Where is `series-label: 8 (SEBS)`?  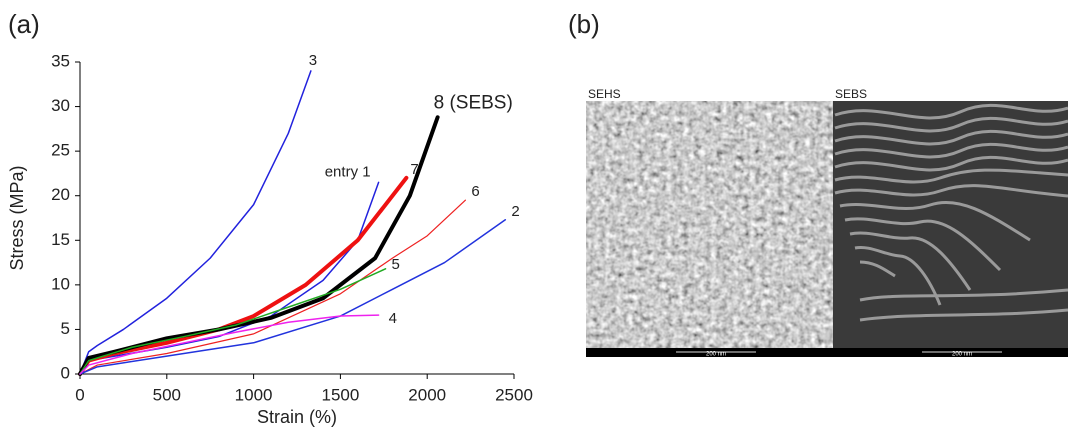
series-label: 8 (SEBS) is located at coordinates (473, 102).